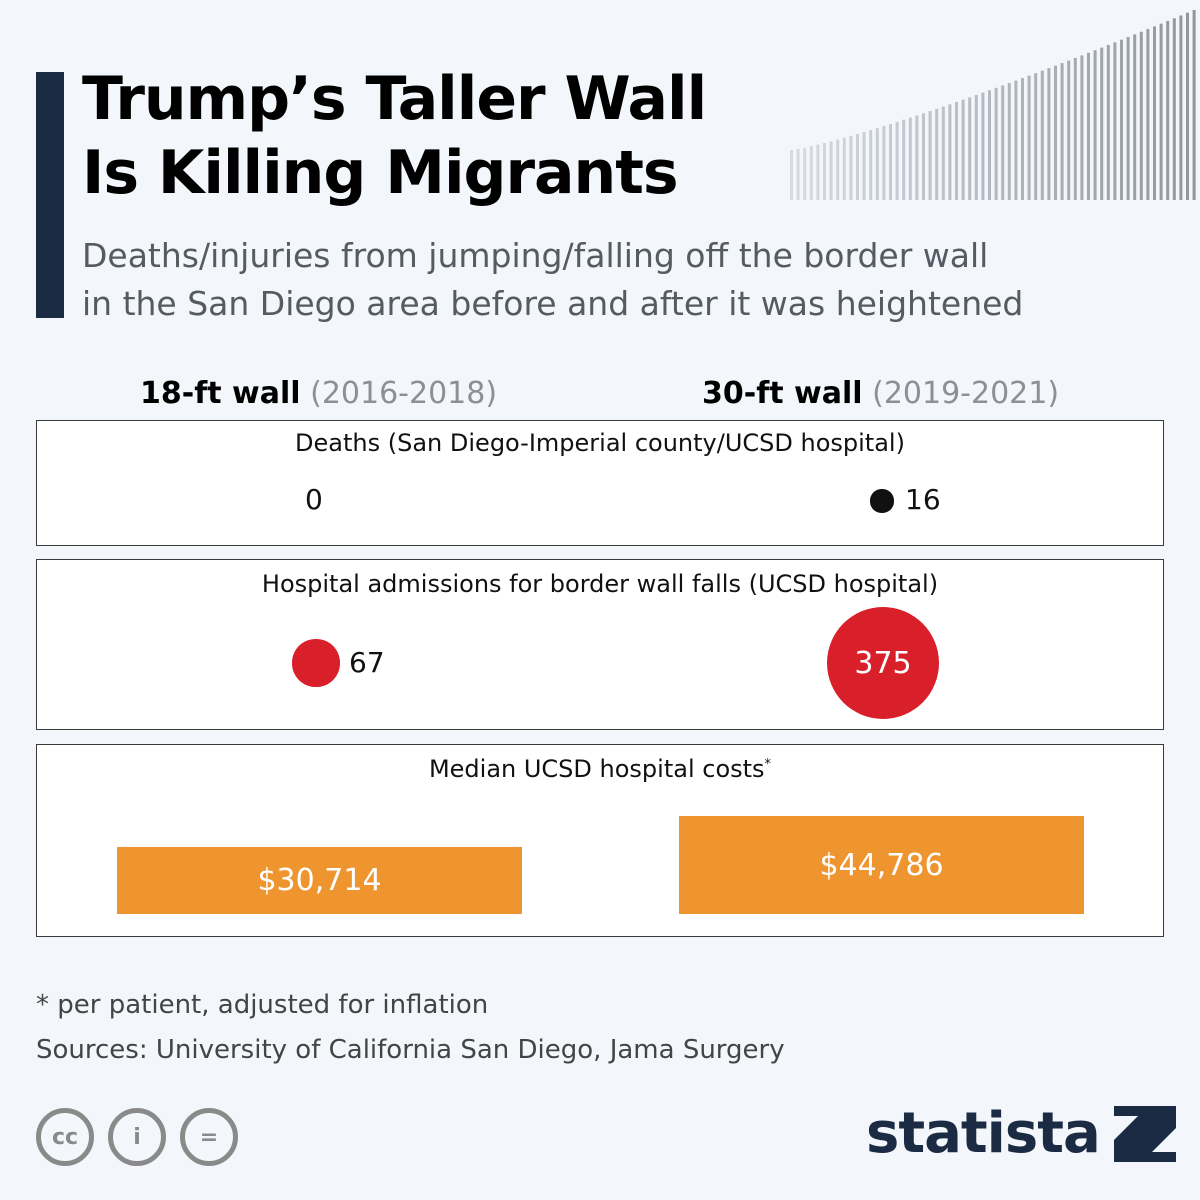 This screenshot has height=1200, width=1200. Describe the element at coordinates (380, 173) in the screenshot. I see `title-line-2: Is Killing Migrants` at that location.